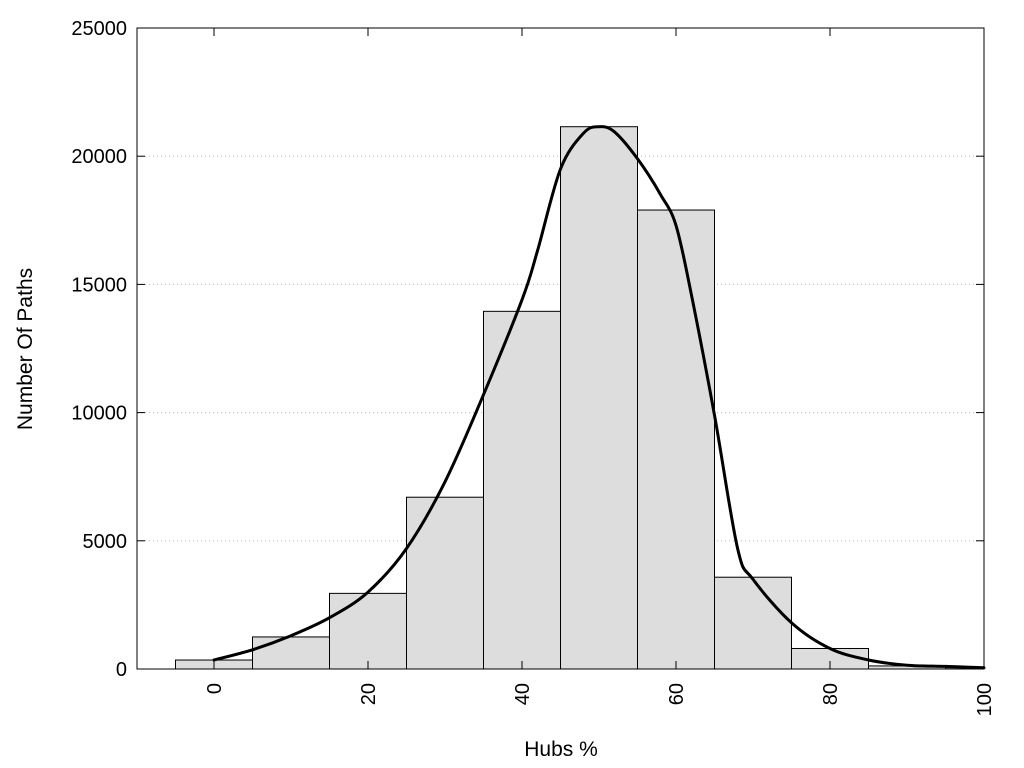 The image size is (1024, 768). What do you see at coordinates (99, 414) in the screenshot?
I see `y-tick-label: 10000` at bounding box center [99, 414].